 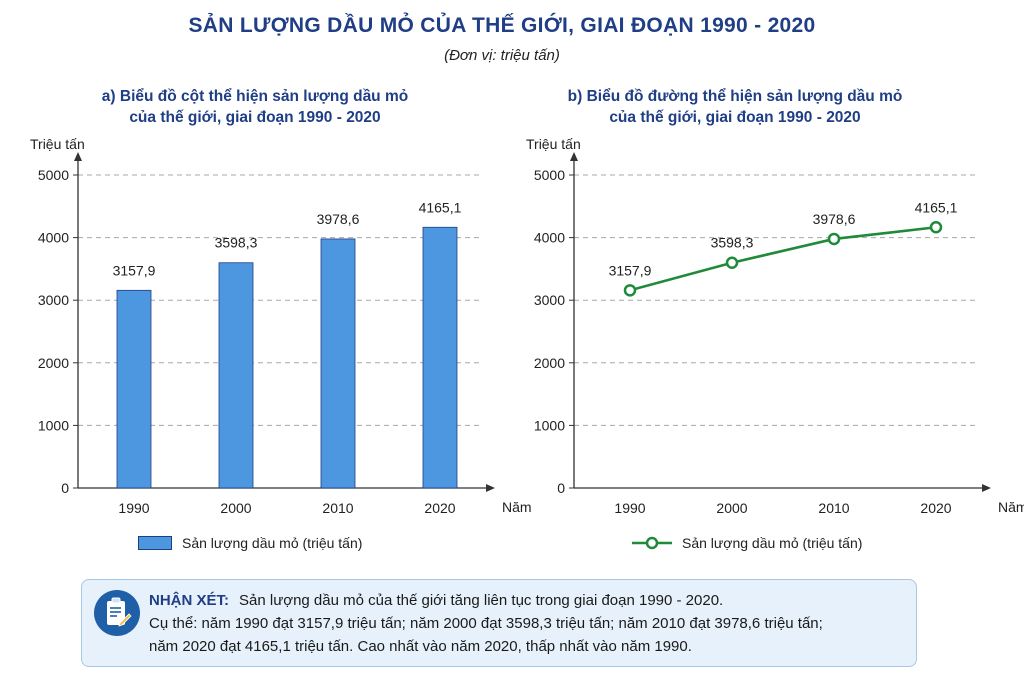 What do you see at coordinates (574, 156) in the screenshot?
I see `line-chart-y-axis-arrow` at bounding box center [574, 156].